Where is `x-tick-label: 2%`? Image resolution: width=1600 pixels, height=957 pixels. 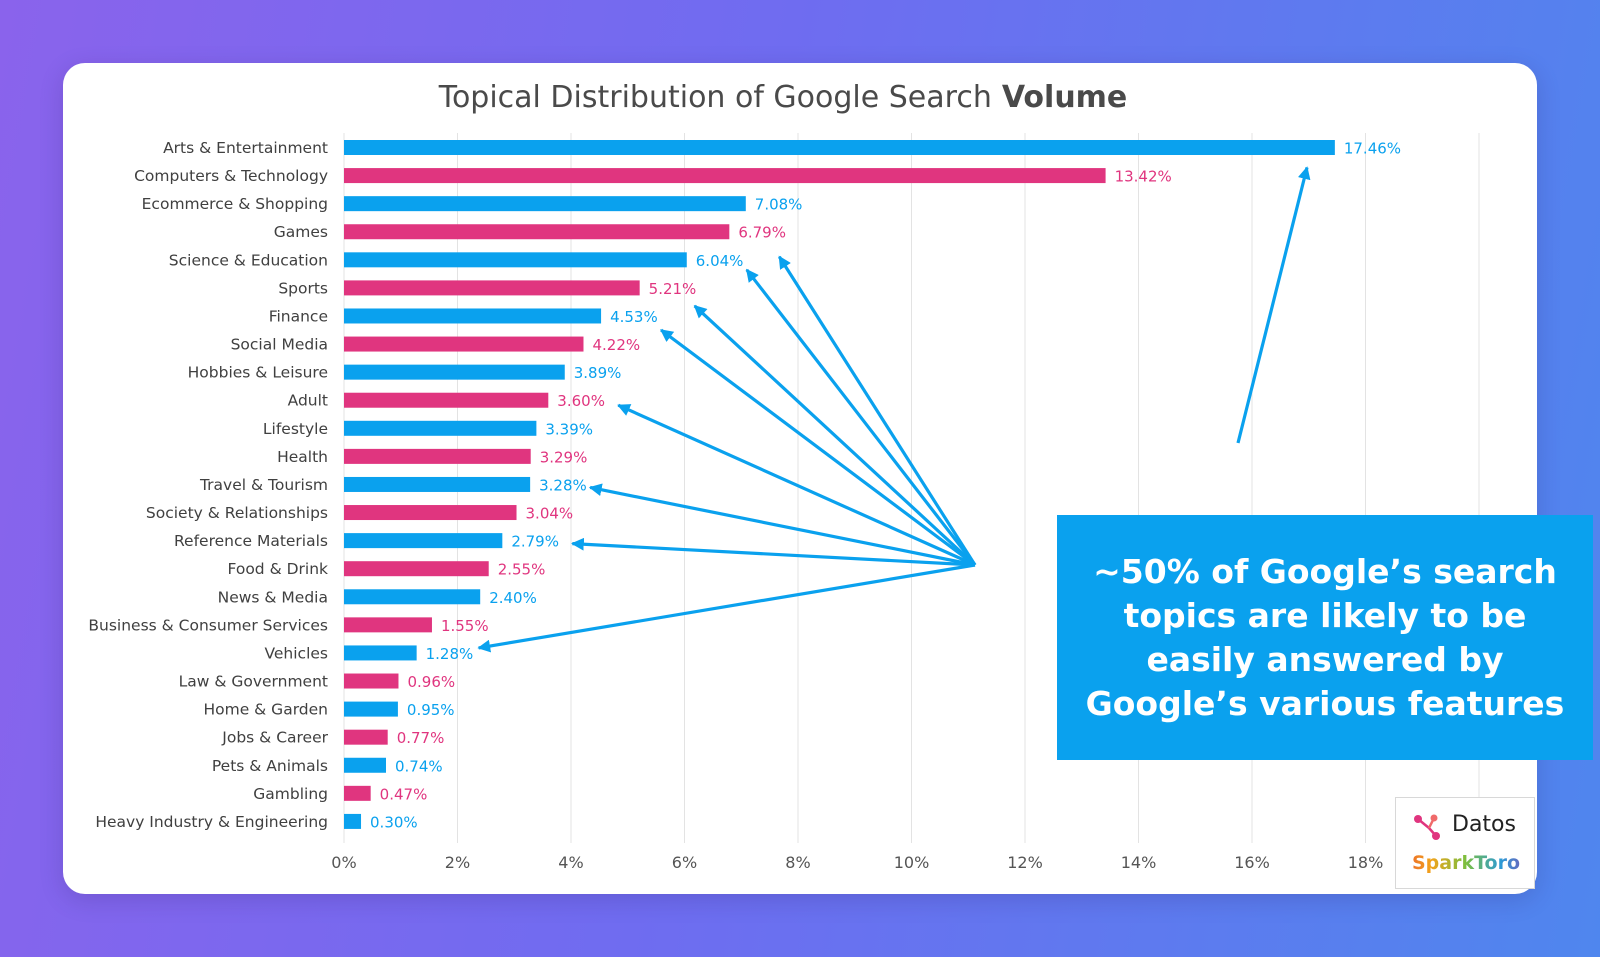 x-tick-label: 2% is located at coordinates (457, 862).